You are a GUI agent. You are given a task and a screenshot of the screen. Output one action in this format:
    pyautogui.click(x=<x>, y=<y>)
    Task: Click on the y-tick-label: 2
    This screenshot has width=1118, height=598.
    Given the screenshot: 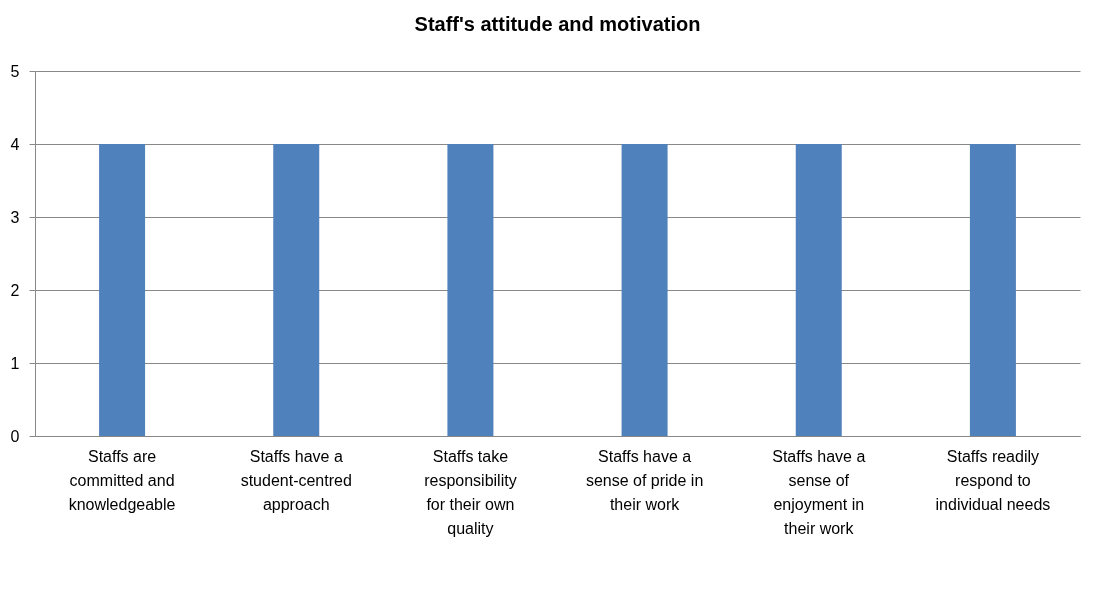 What is the action you would take?
    pyautogui.click(x=15, y=290)
    